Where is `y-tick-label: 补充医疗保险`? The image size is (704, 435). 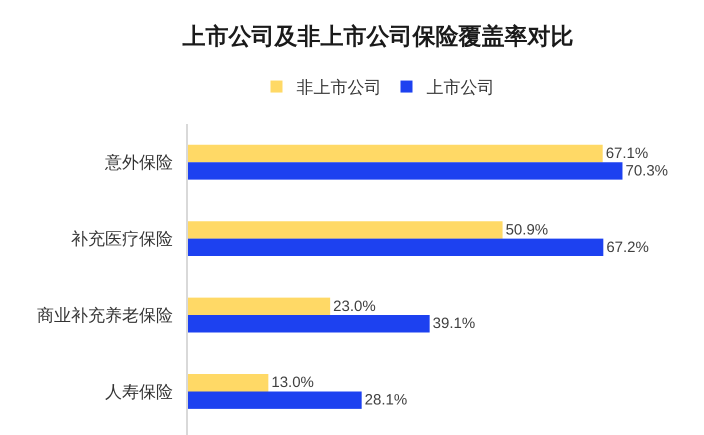
y-tick-label: 补充医疗保险 is located at coordinates (121, 240).